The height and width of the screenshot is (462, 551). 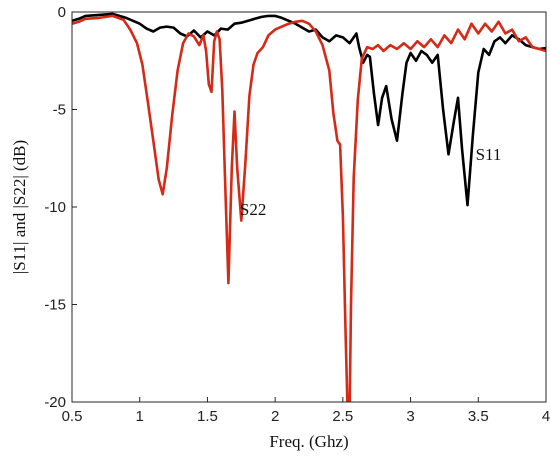 I want to click on s11-annotation: S11, so click(x=489, y=154).